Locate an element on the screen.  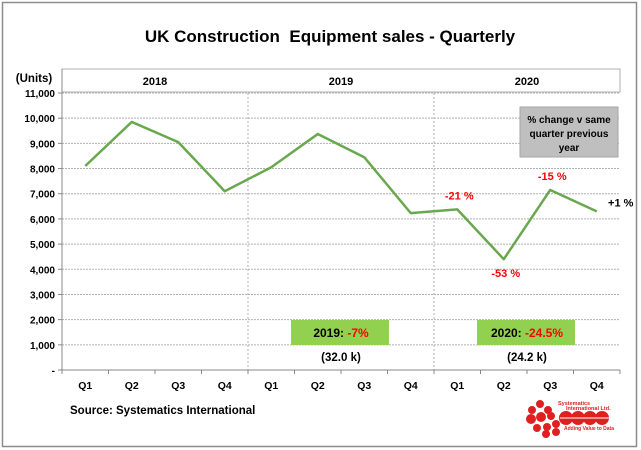
annual-total: (32.0 k) is located at coordinates (341, 358).